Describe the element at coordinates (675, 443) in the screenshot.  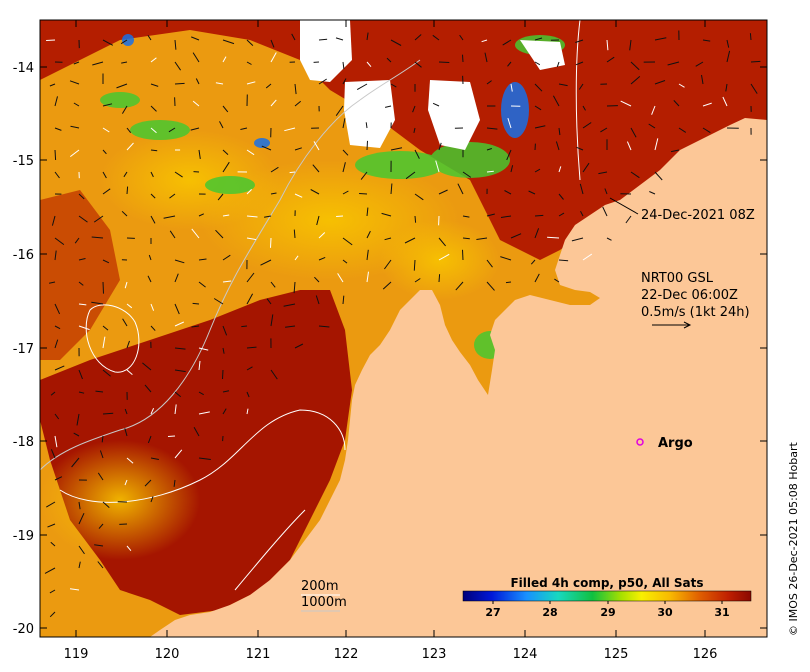
I see `argo-label: Argo` at that location.